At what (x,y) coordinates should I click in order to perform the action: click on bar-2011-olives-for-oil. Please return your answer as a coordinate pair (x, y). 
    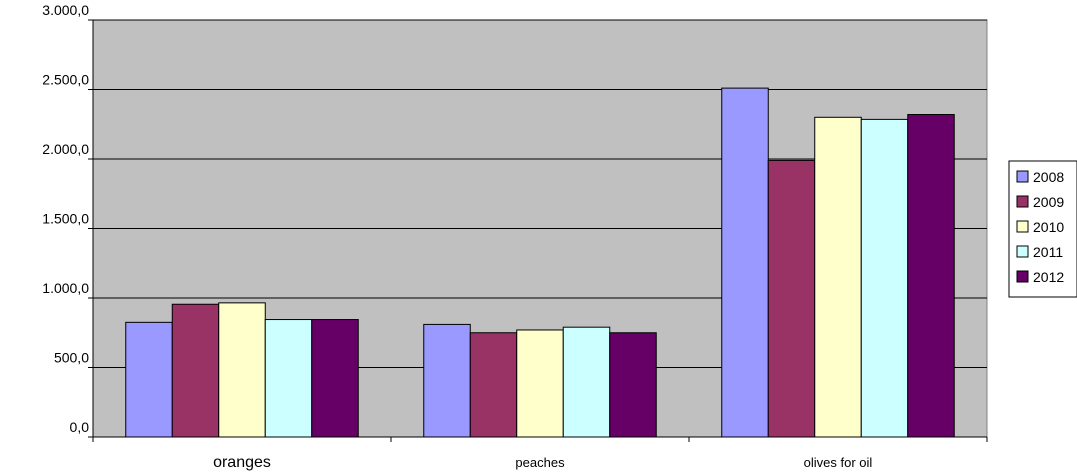
    Looking at the image, I should click on (884, 278).